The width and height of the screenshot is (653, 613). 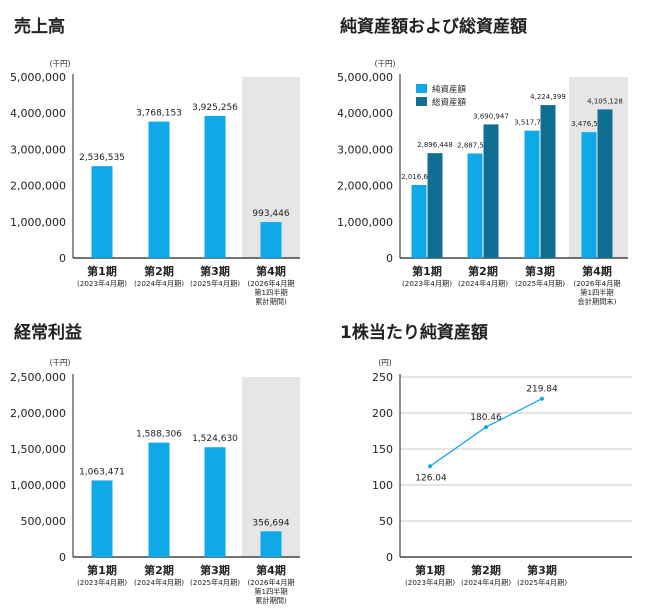 What do you see at coordinates (271, 467) in the screenshot?
I see `highlight-period-background` at bounding box center [271, 467].